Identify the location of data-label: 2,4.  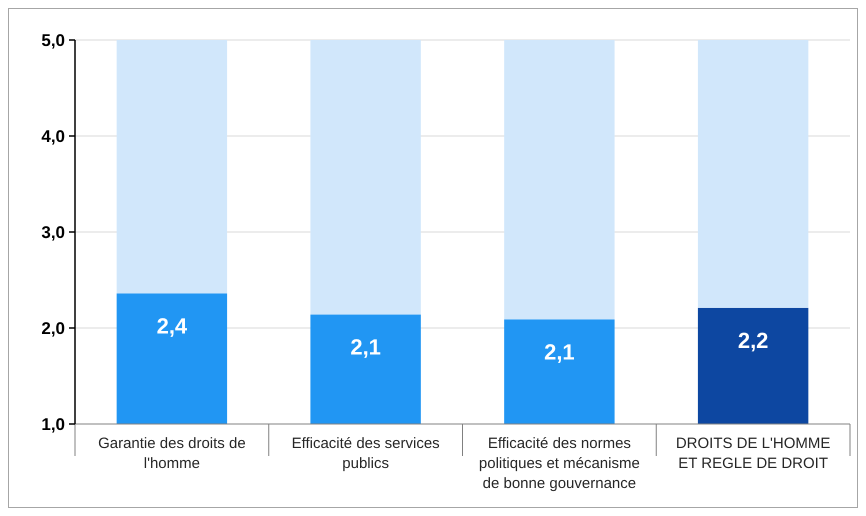
(172, 325).